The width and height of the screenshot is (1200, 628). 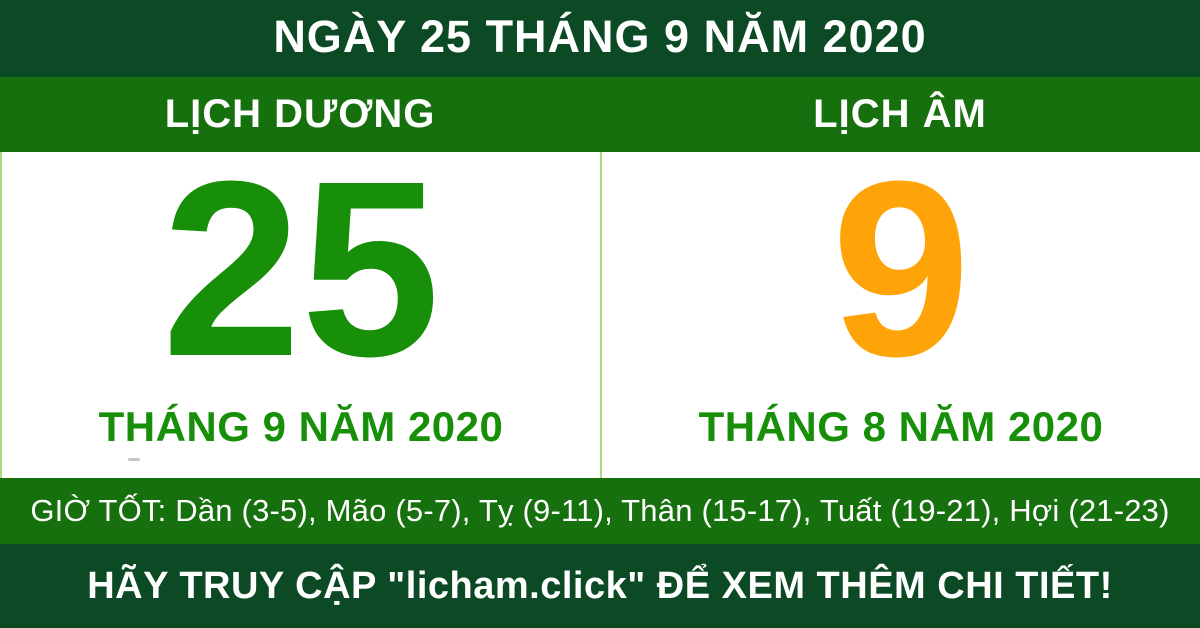 I want to click on date-title-bar: NGÀY 25 THÁNG 9 NĂM 2020, so click(x=600, y=38).